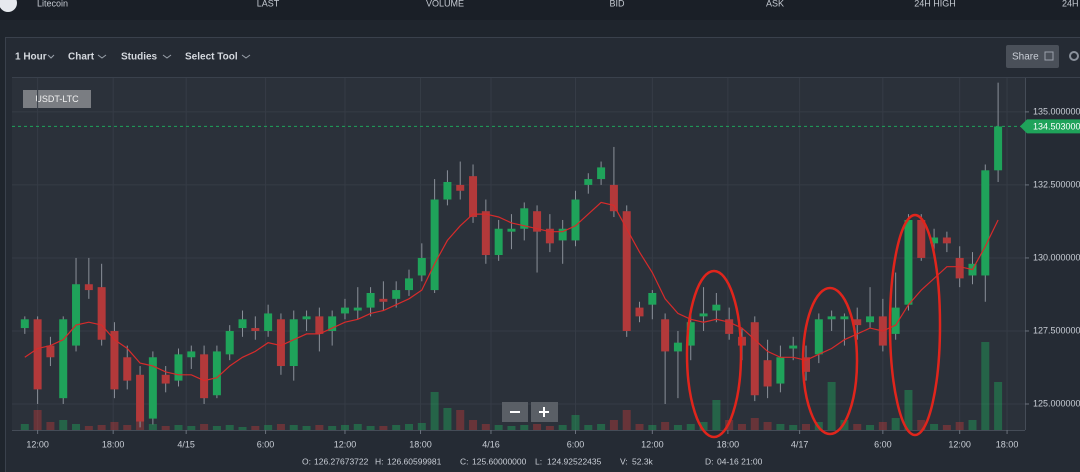 This screenshot has height=472, width=1080. I want to click on plus-icon, so click(544, 412).